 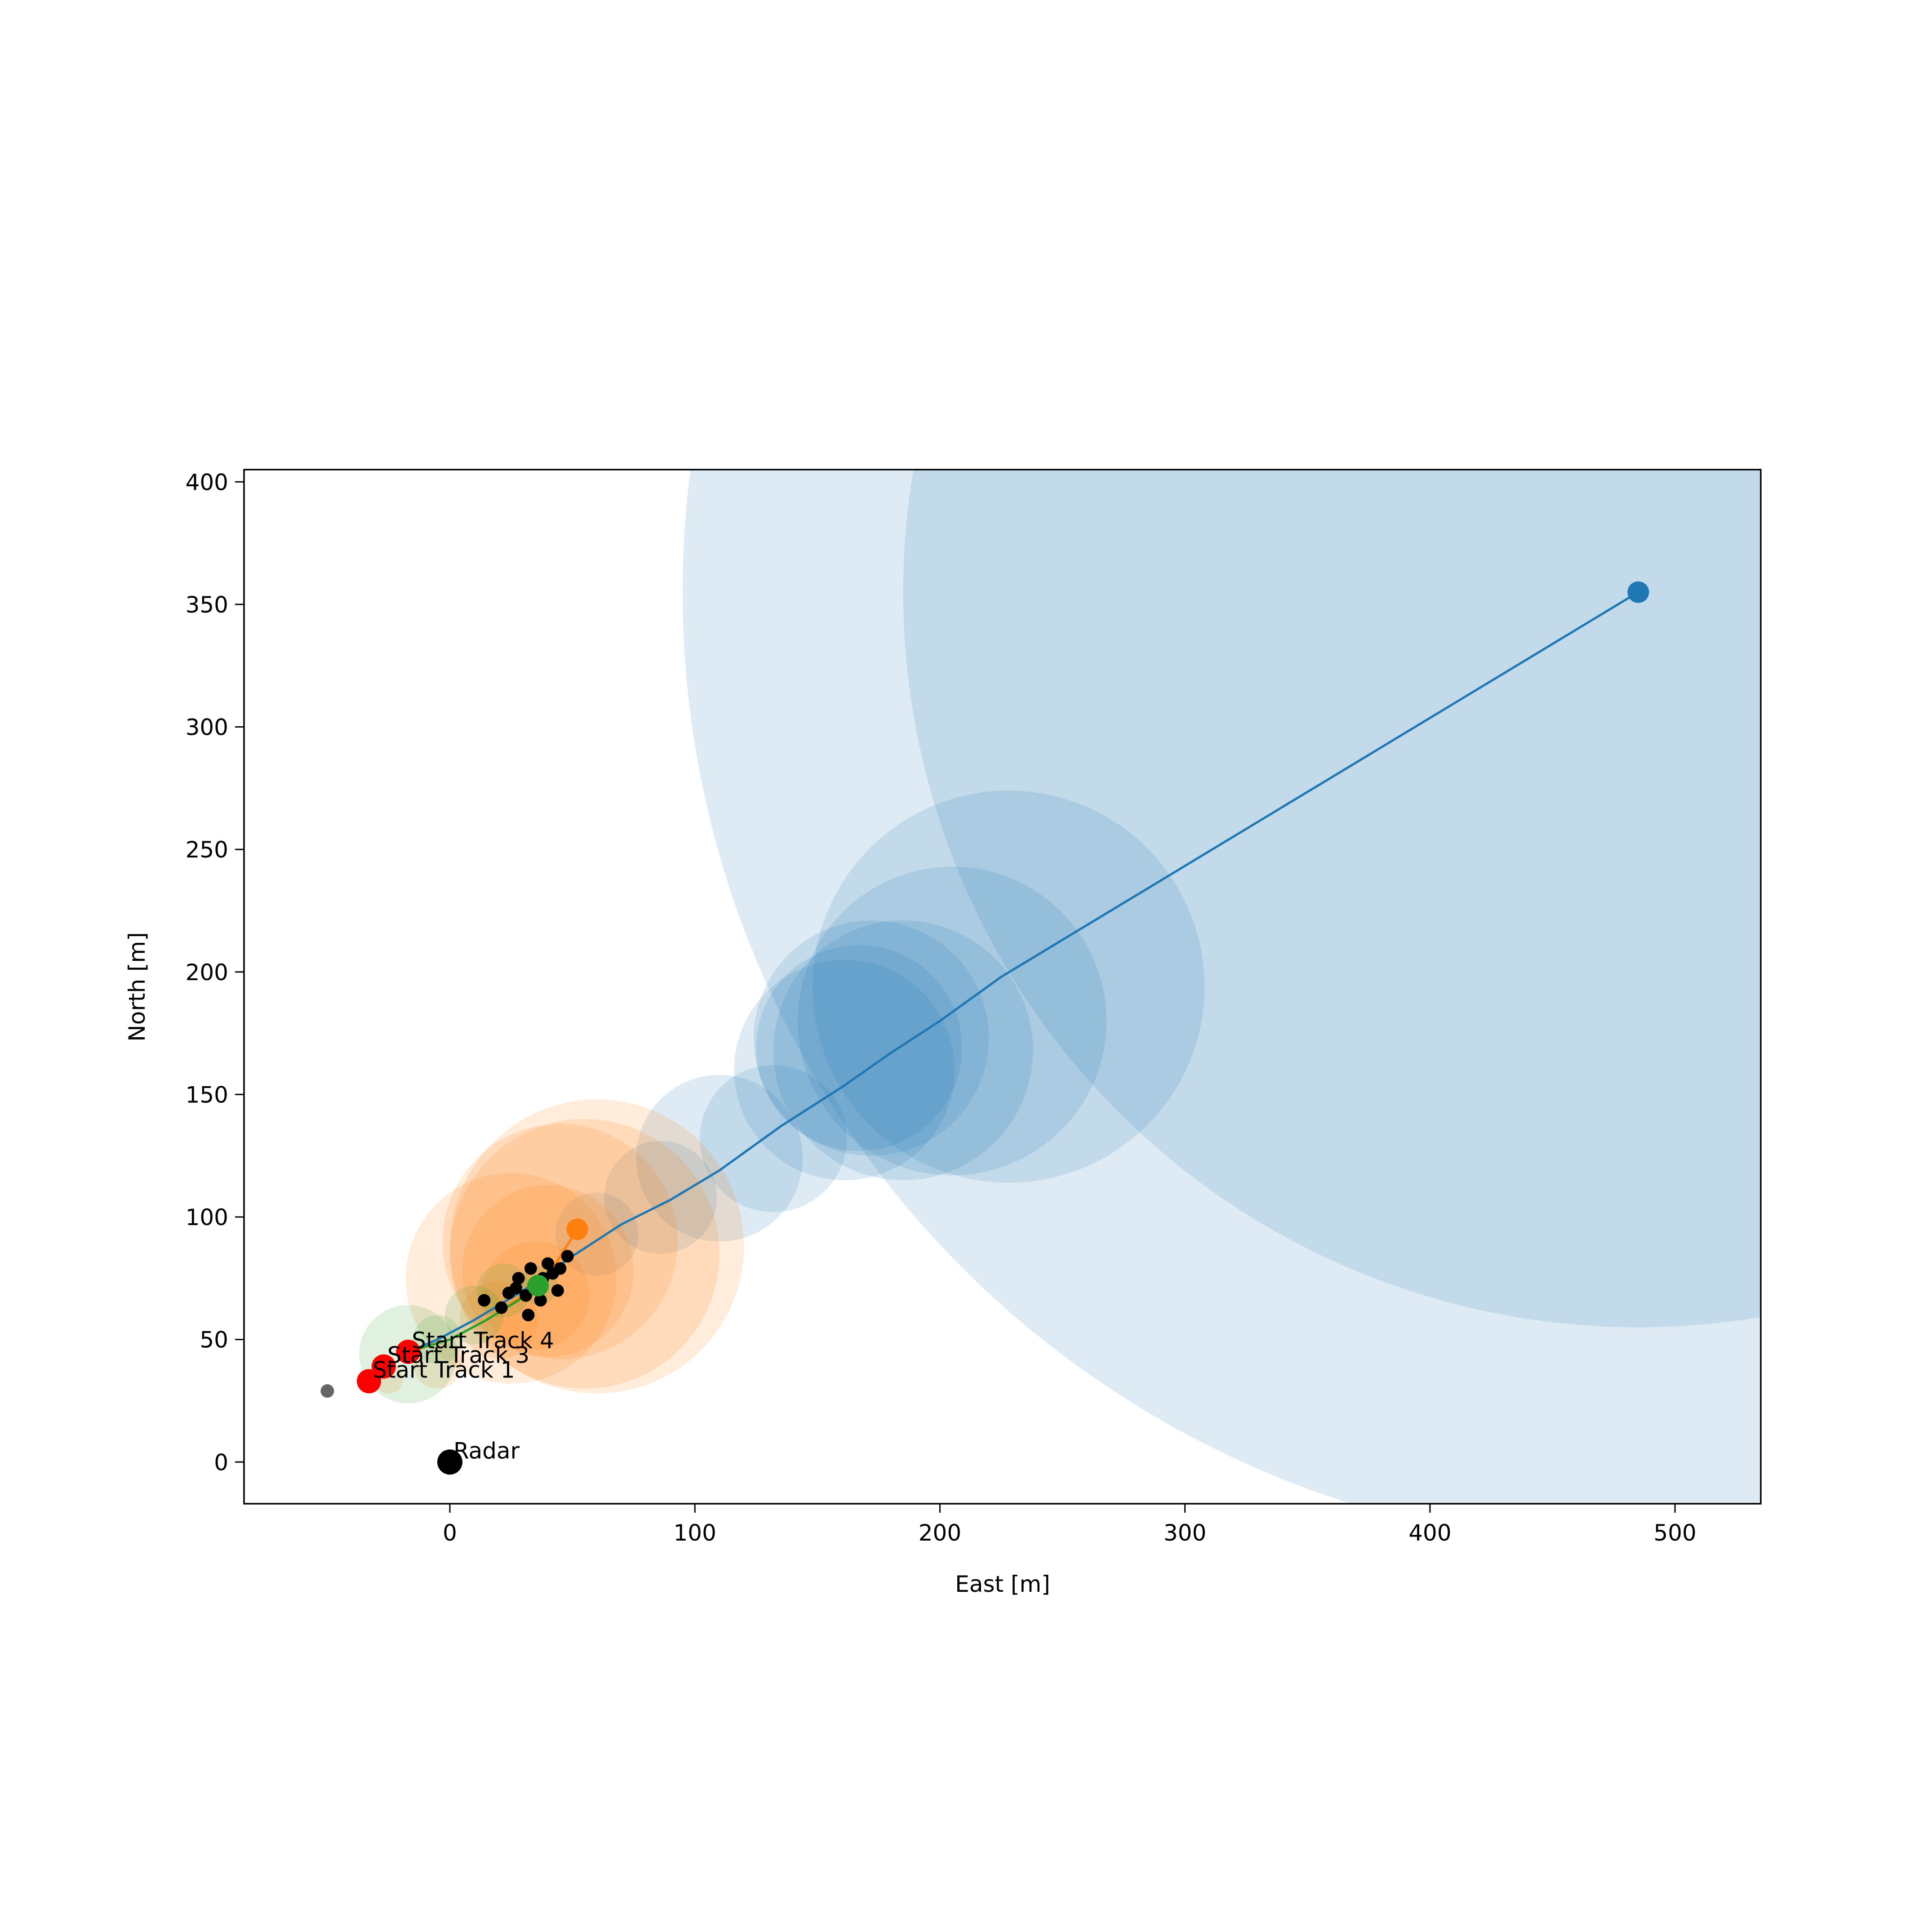 What do you see at coordinates (1002, 1584) in the screenshot?
I see `x-axis-label: East [m]` at bounding box center [1002, 1584].